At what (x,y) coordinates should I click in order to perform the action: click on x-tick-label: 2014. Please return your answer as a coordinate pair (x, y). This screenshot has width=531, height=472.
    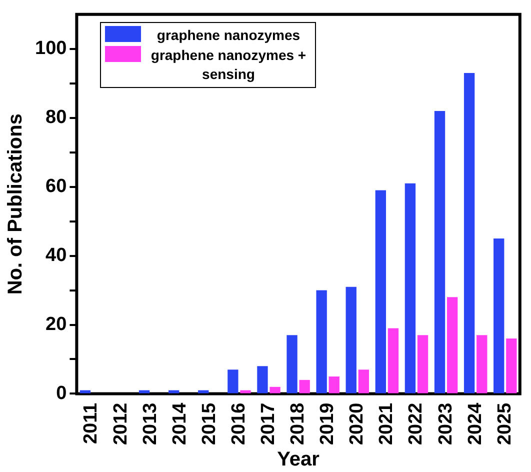
    Looking at the image, I should click on (179, 424).